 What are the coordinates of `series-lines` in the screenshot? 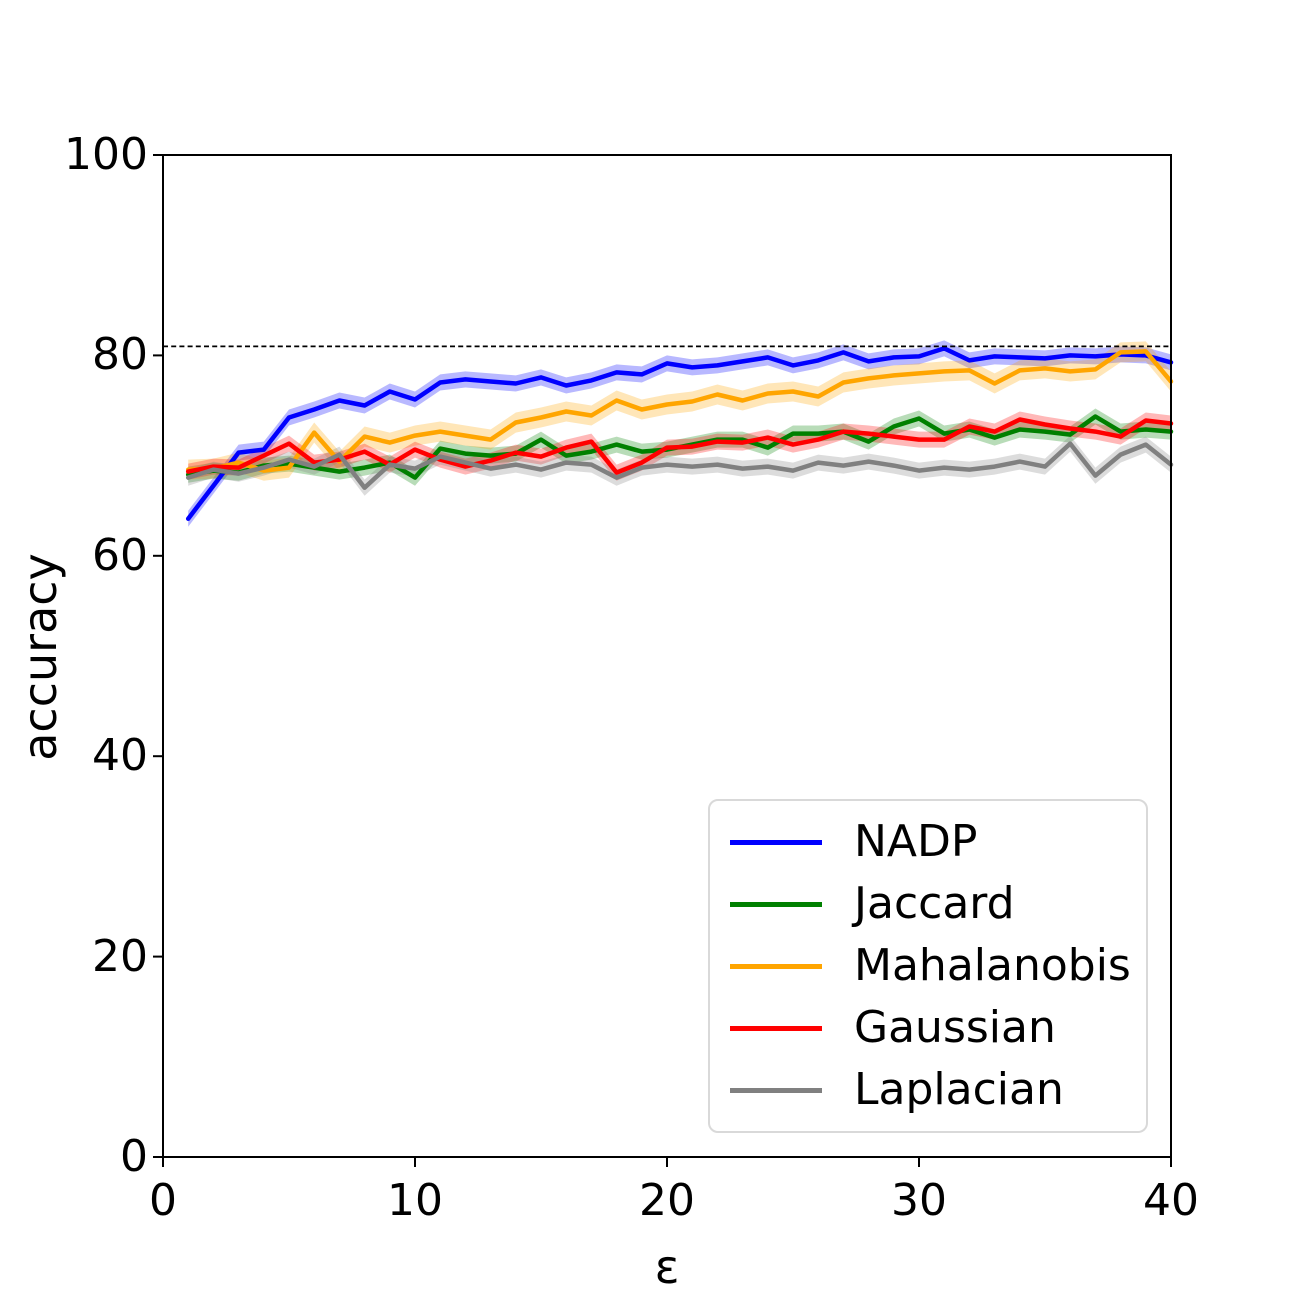 It's located at (679, 433).